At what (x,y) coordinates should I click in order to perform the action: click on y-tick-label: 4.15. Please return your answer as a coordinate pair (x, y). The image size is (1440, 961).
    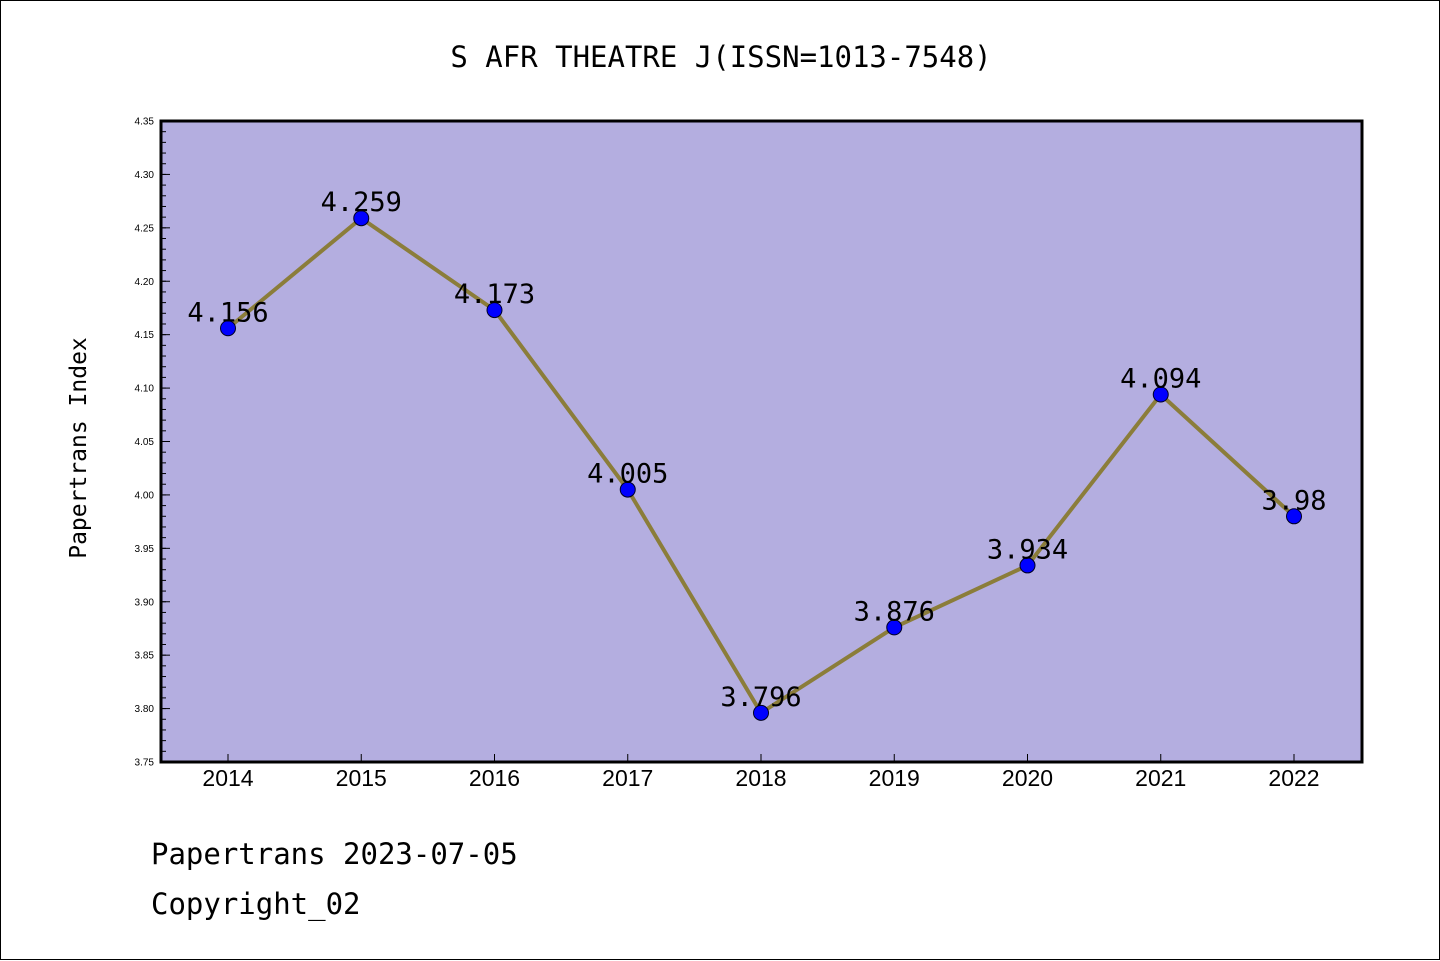
    Looking at the image, I should click on (145, 335).